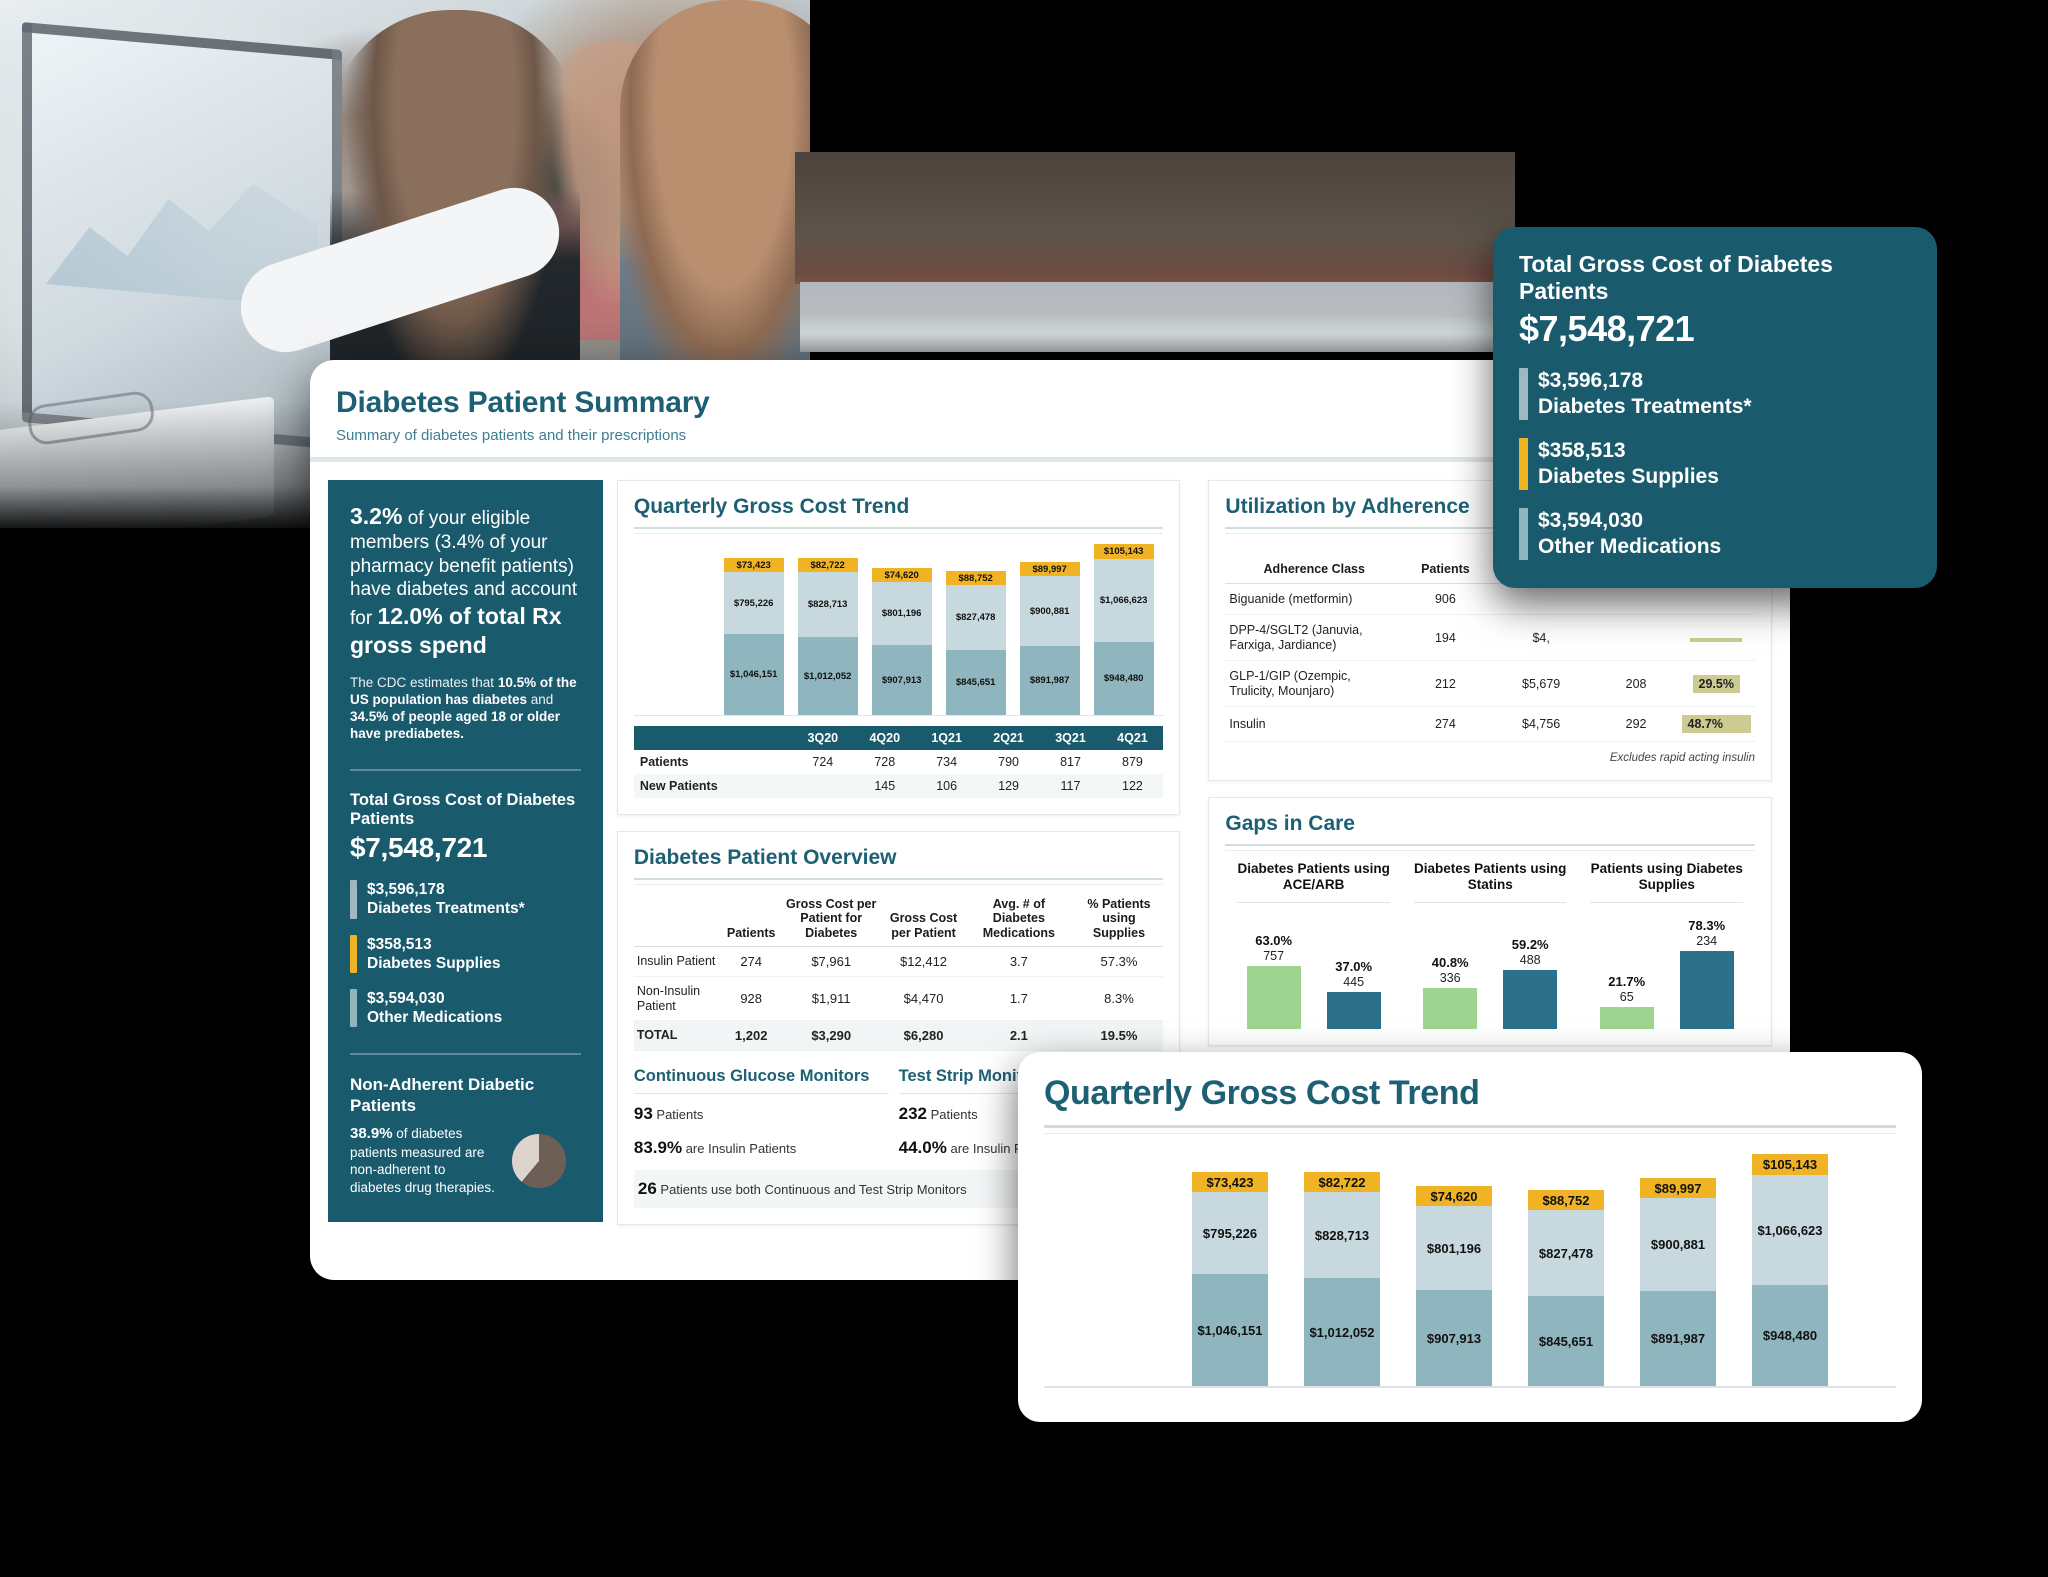 The height and width of the screenshot is (1577, 2048). What do you see at coordinates (1676, 278) in the screenshot?
I see `callout-title: Total Gross Cost of Diabetes Patients` at bounding box center [1676, 278].